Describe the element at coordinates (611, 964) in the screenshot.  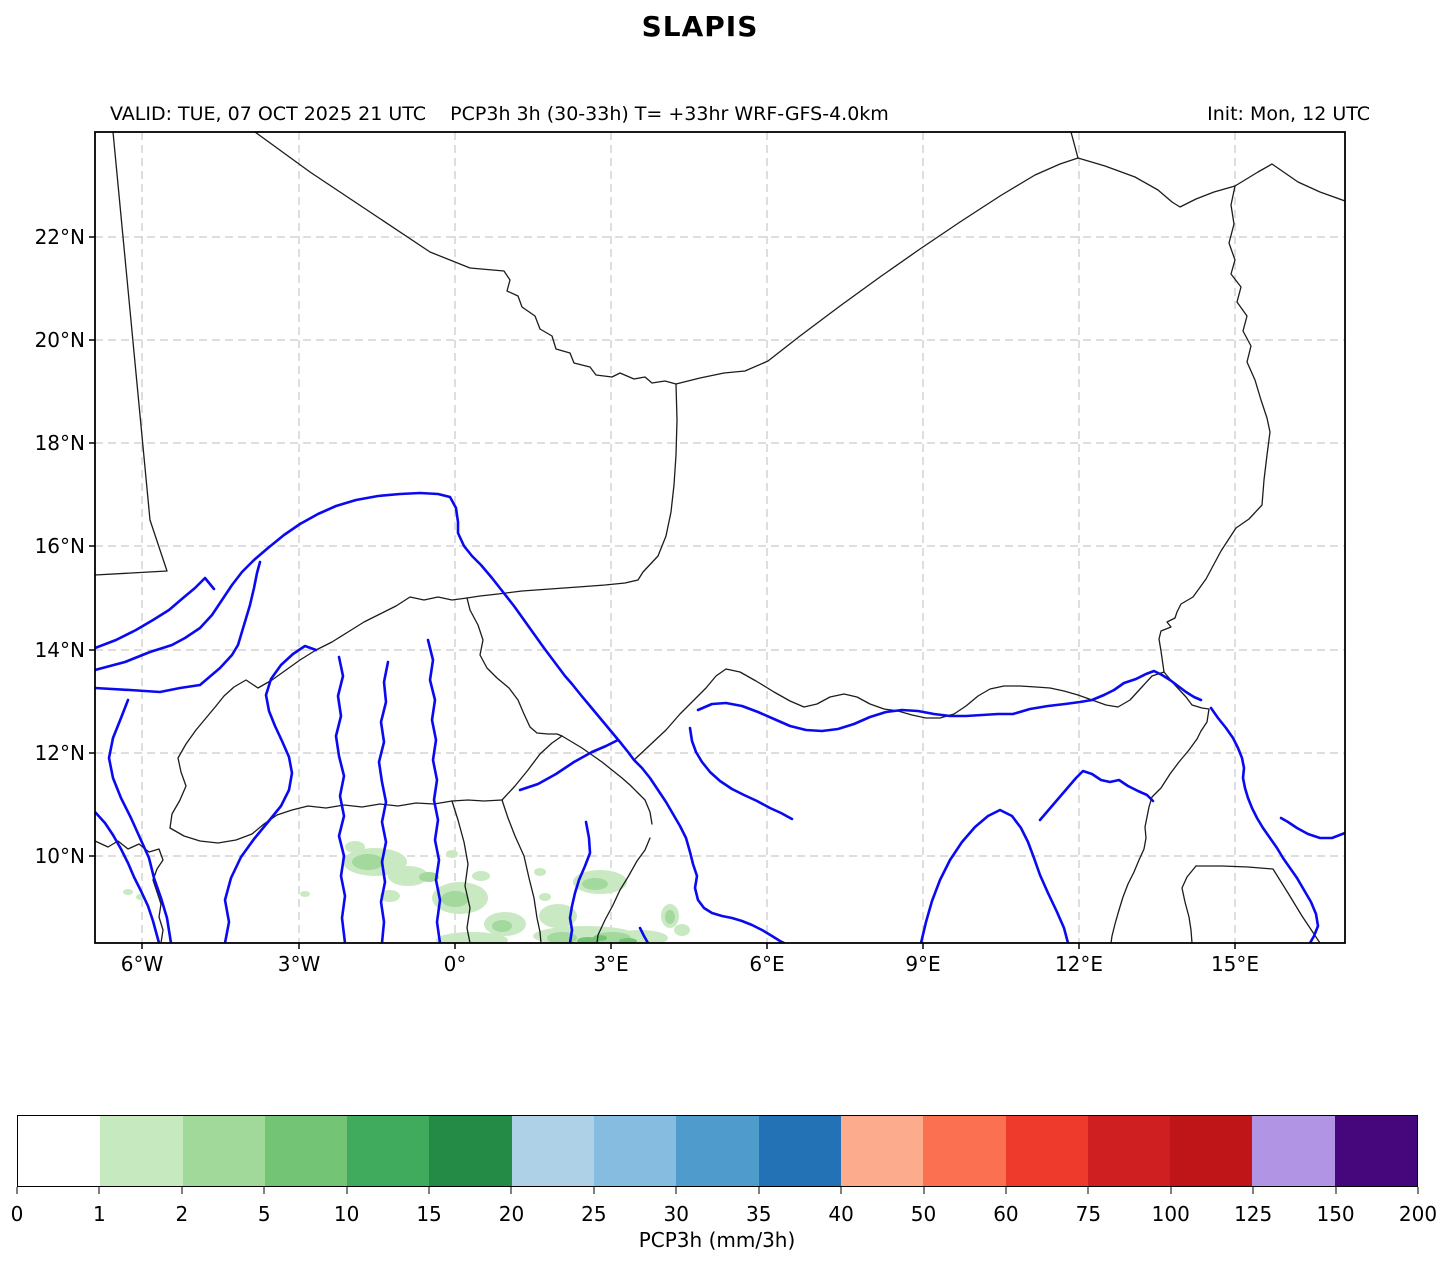
I see `x-axis-tick-label: 3°E` at that location.